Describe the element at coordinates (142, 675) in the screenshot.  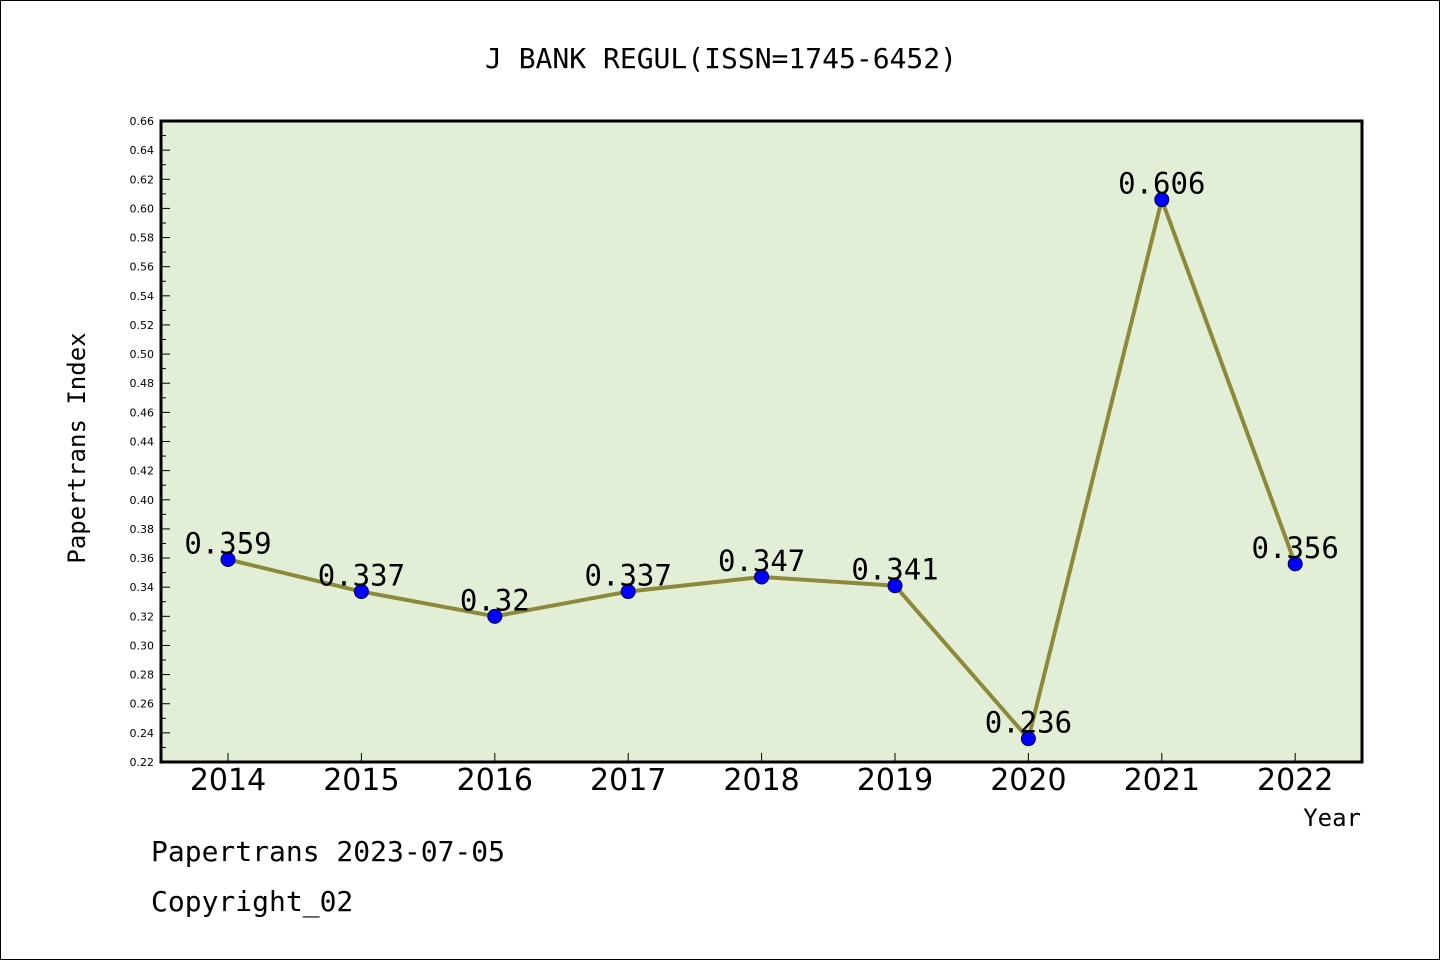
I see `y-tick-label: 0.28` at that location.